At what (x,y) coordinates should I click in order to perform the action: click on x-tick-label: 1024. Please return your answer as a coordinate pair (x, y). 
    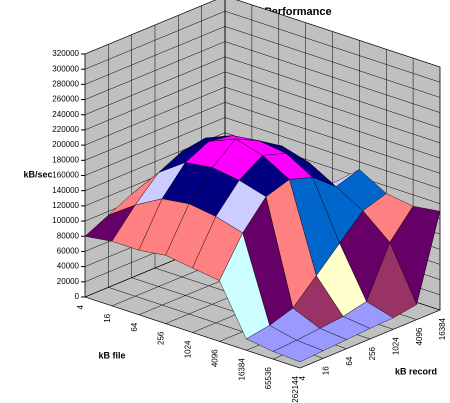
    Looking at the image, I should click on (188, 349).